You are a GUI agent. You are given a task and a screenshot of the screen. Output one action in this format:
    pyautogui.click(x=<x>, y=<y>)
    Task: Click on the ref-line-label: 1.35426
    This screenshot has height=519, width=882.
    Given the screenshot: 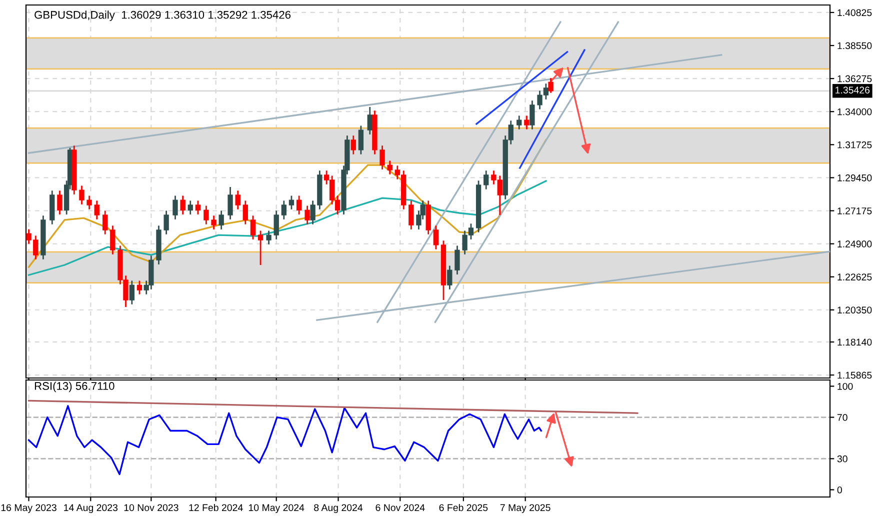 What is the action you would take?
    pyautogui.click(x=853, y=90)
    